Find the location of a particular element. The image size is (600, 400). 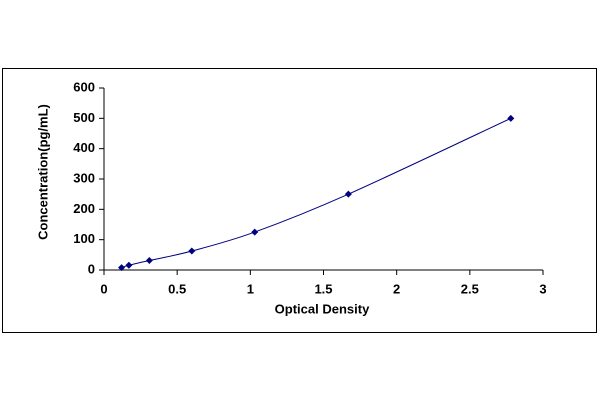

x-tick-label: 2 is located at coordinates (396, 288).